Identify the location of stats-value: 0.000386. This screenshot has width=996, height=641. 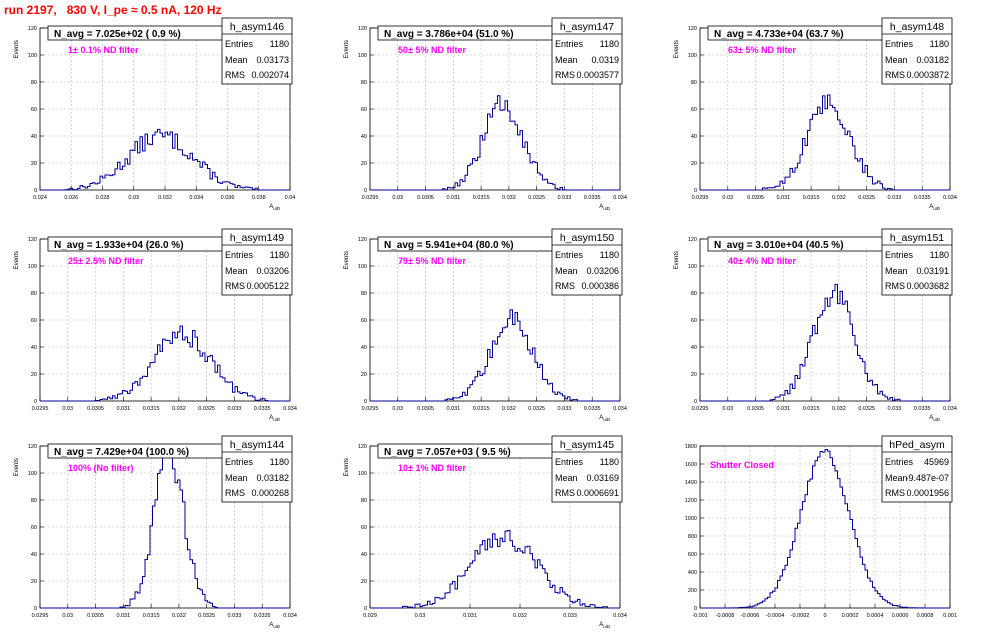
(600, 286).